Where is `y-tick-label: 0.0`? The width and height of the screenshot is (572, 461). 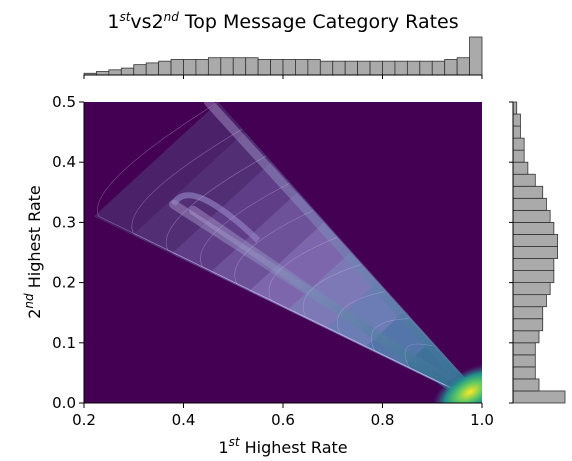 y-tick-label: 0.0 is located at coordinates (64, 403).